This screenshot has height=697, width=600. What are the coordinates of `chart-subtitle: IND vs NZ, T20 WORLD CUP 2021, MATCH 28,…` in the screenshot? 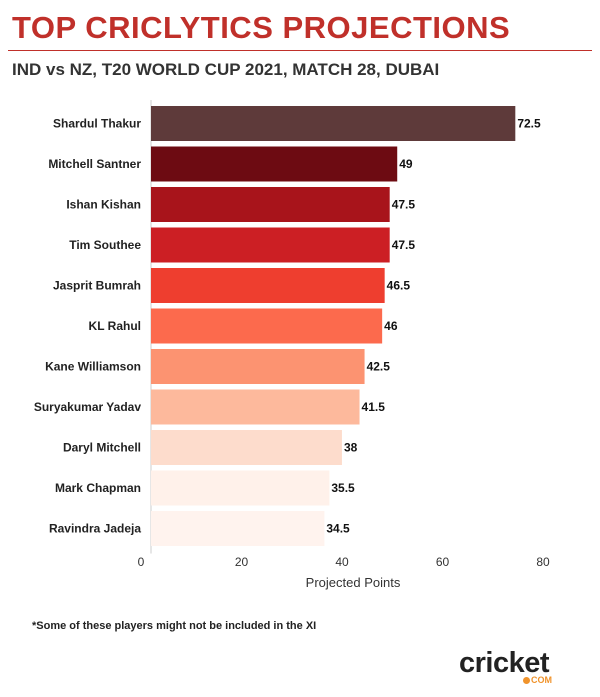 It's located at (226, 69).